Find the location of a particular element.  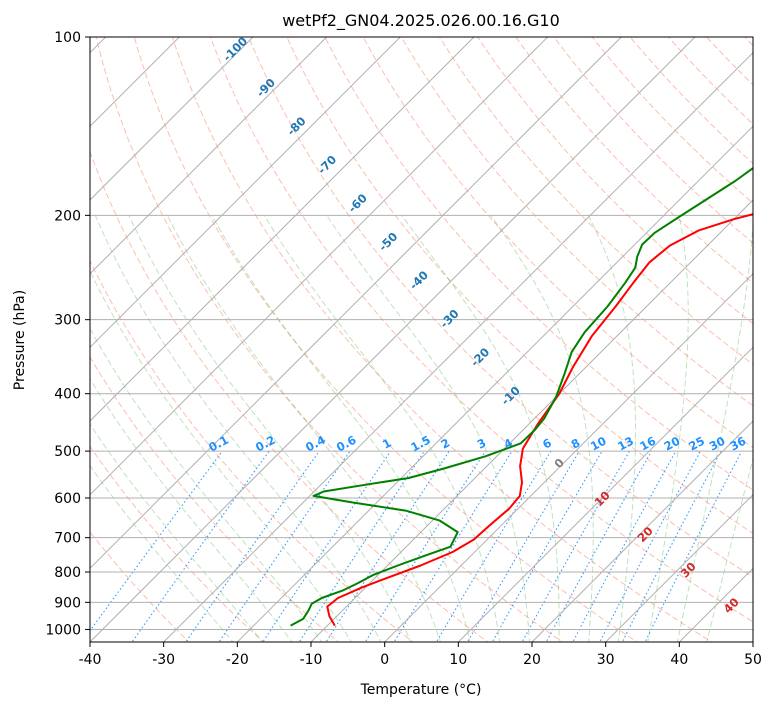

mixing-ratio-label: 20 is located at coordinates (672, 444).